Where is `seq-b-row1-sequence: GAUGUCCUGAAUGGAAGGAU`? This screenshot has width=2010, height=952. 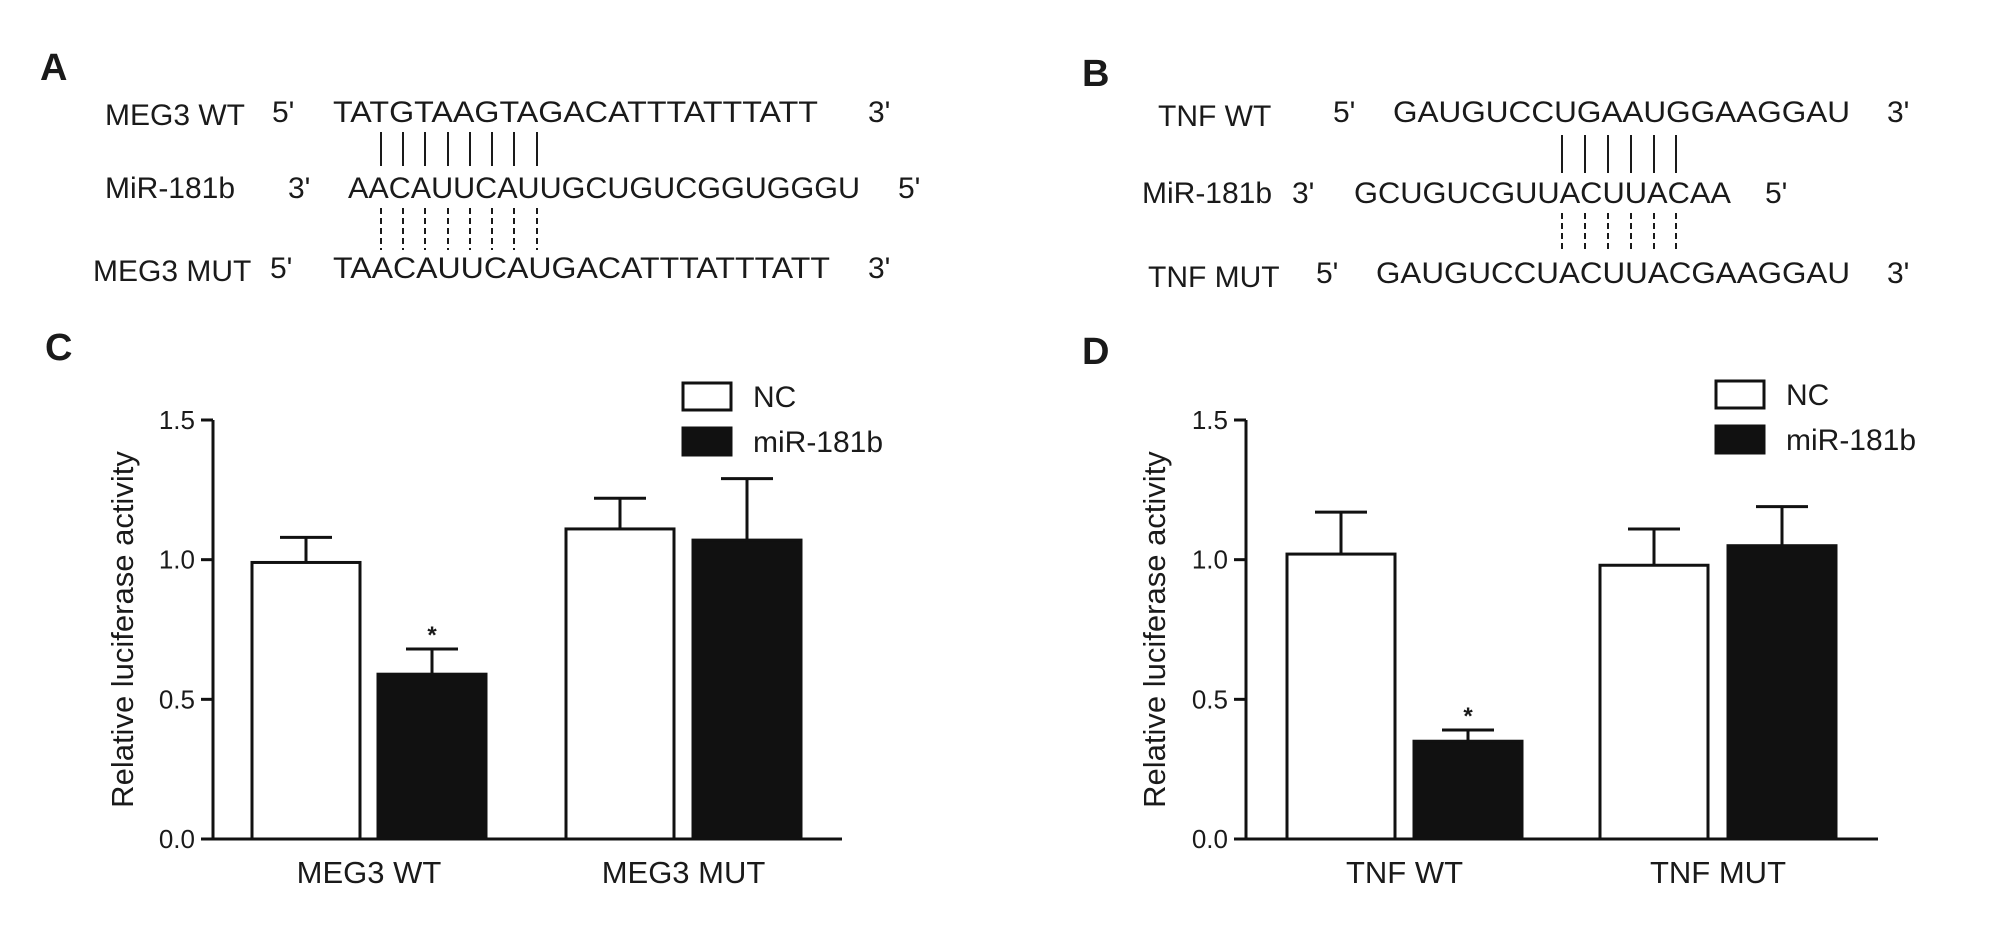 seq-b-row1-sequence: GAUGUCCUGAAUGGAAGGAU is located at coordinates (1621, 112).